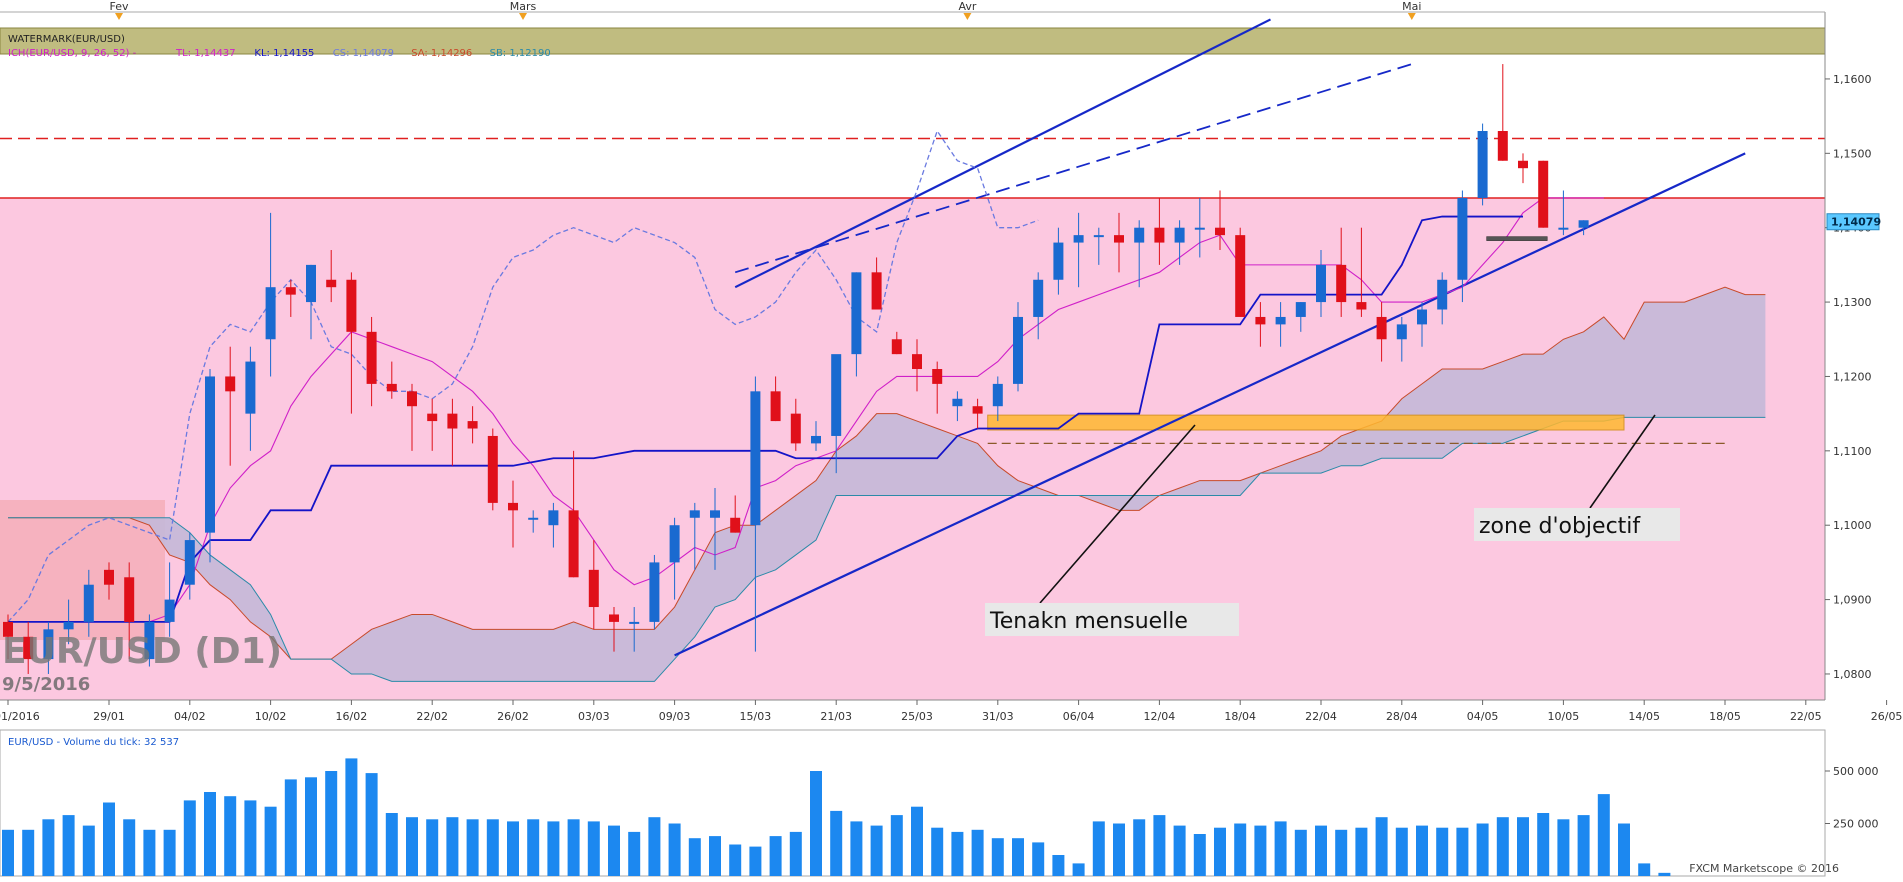 This screenshot has width=1903, height=882. What do you see at coordinates (520, 53) in the screenshot?
I see `indicator-label: SB: 1,12190` at bounding box center [520, 53].